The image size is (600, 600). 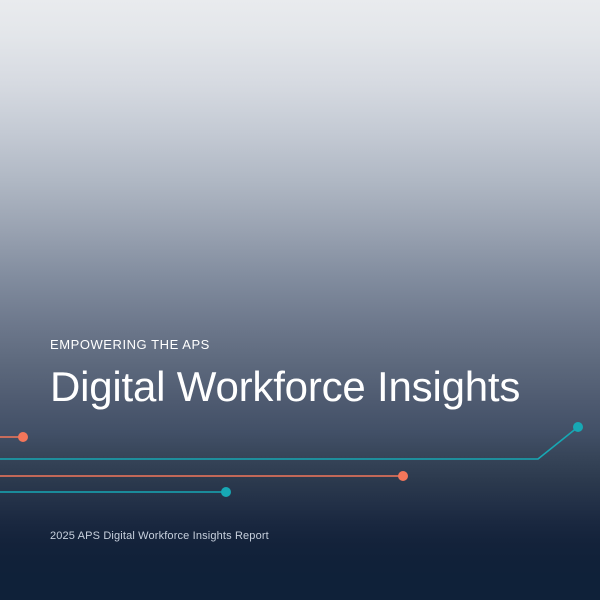 I want to click on coral-short-line-end-dot, so click(x=23, y=437).